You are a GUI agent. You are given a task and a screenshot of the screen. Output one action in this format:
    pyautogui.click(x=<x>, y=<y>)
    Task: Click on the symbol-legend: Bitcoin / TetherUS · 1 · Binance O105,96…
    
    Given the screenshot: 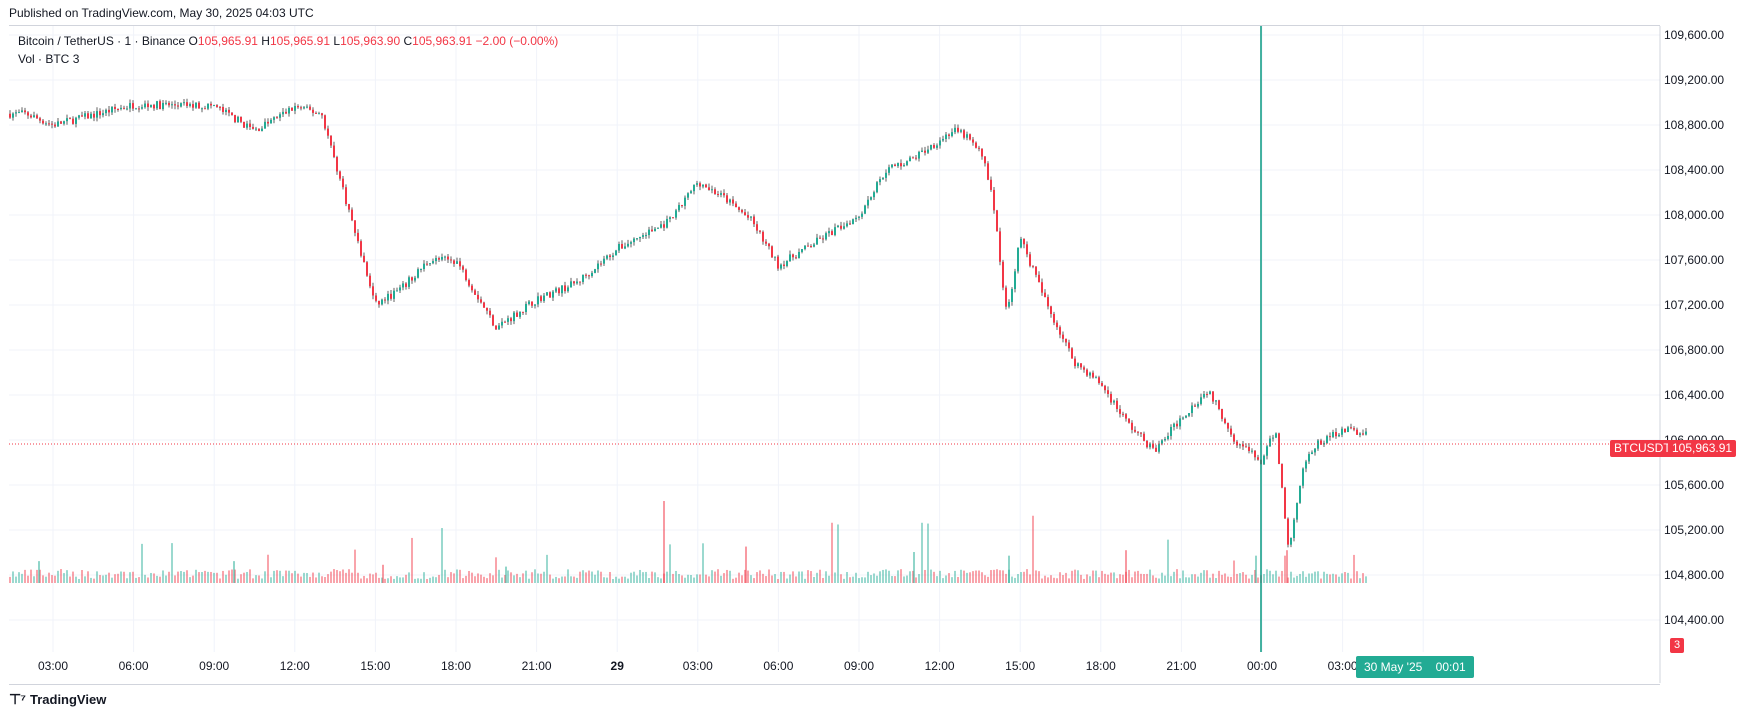 What is the action you would take?
    pyautogui.click(x=288, y=41)
    